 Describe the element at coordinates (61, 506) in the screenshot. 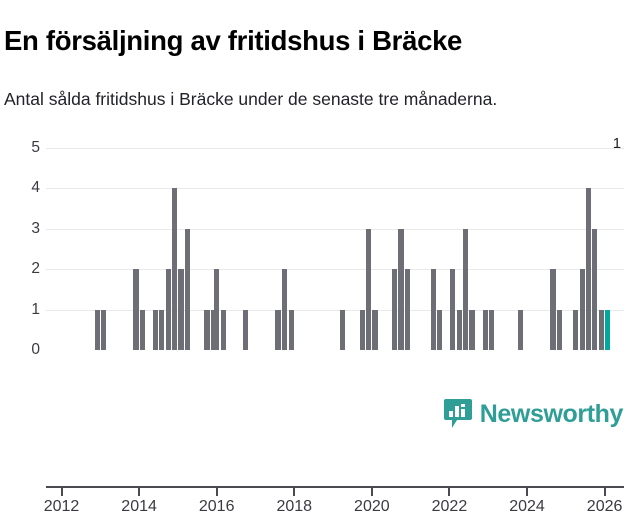

I see `x-axis-tick-label: 2012` at that location.